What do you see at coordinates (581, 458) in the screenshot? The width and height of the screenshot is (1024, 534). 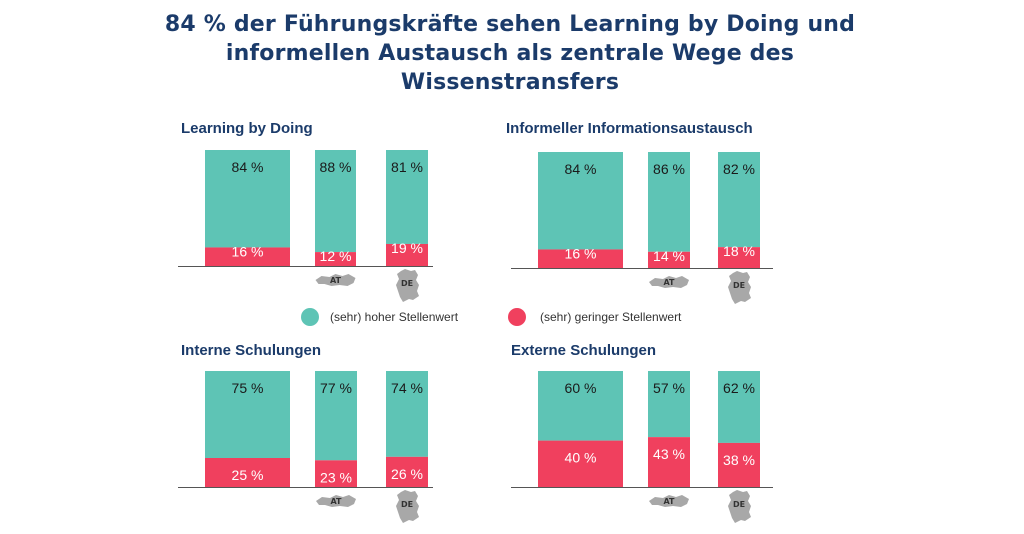 I see `data-label-low: 40 %` at bounding box center [581, 458].